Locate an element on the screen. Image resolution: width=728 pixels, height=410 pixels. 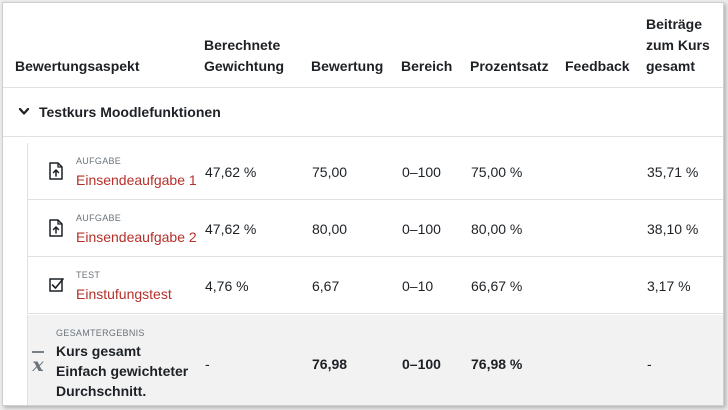
cell-percentage: 66,67 % is located at coordinates (497, 286).